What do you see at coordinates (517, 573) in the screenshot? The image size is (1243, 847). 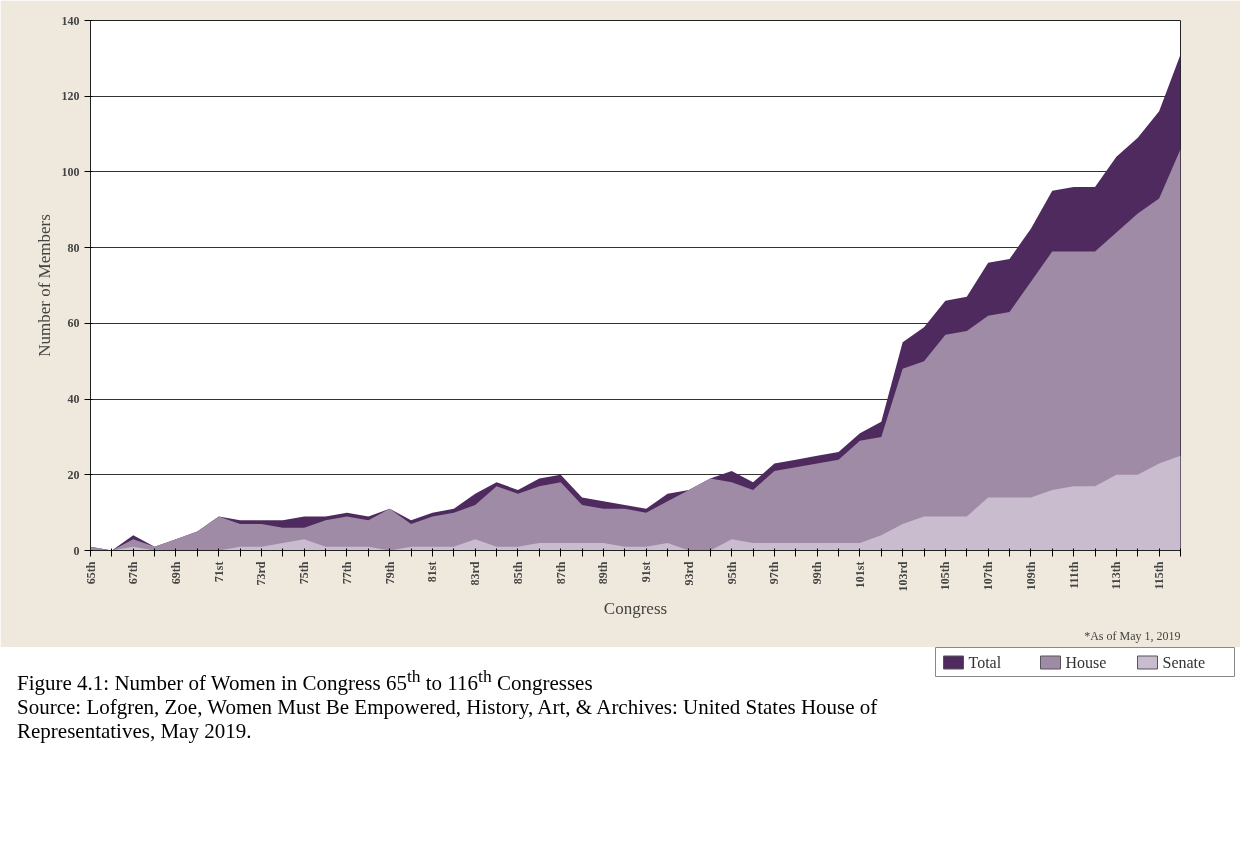 I see `x-tick-label: 85th` at bounding box center [517, 573].